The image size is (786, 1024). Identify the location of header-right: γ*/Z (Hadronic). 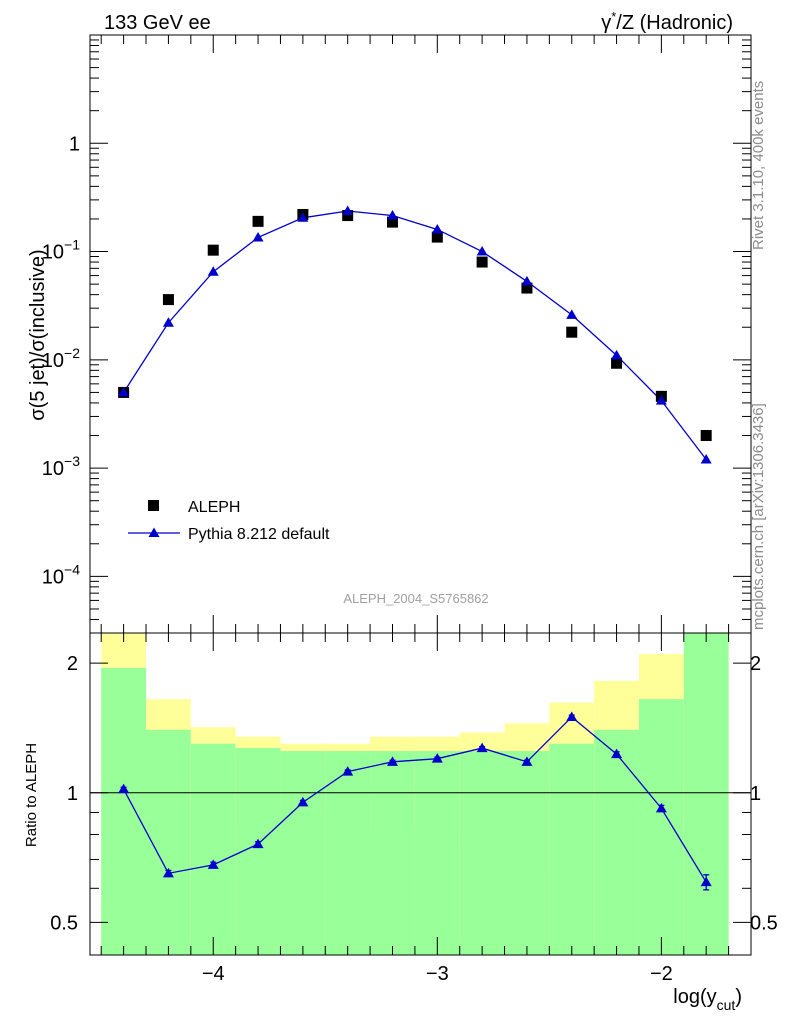
(667, 21).